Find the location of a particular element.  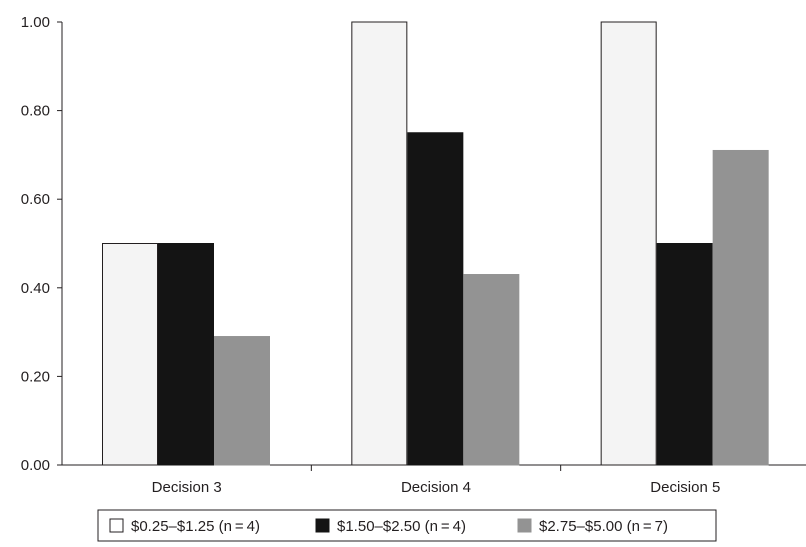

x-category-label: Decision 5 is located at coordinates (685, 487).